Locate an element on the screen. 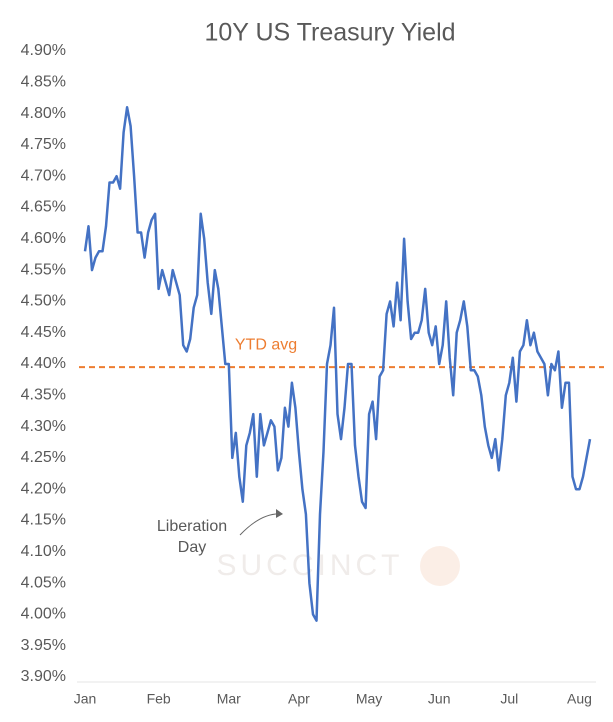 The image size is (613, 722). y-tick-label: 4.75% is located at coordinates (43, 144).